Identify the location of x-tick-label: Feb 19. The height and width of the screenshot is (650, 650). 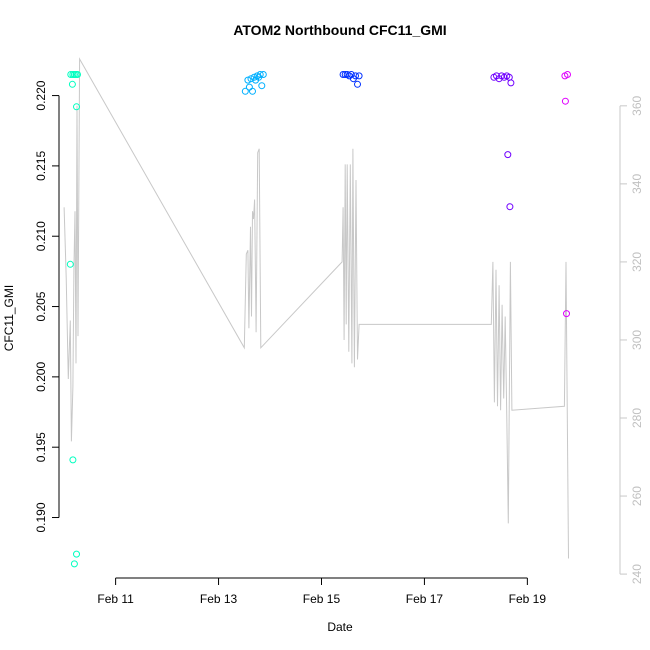
(528, 599).